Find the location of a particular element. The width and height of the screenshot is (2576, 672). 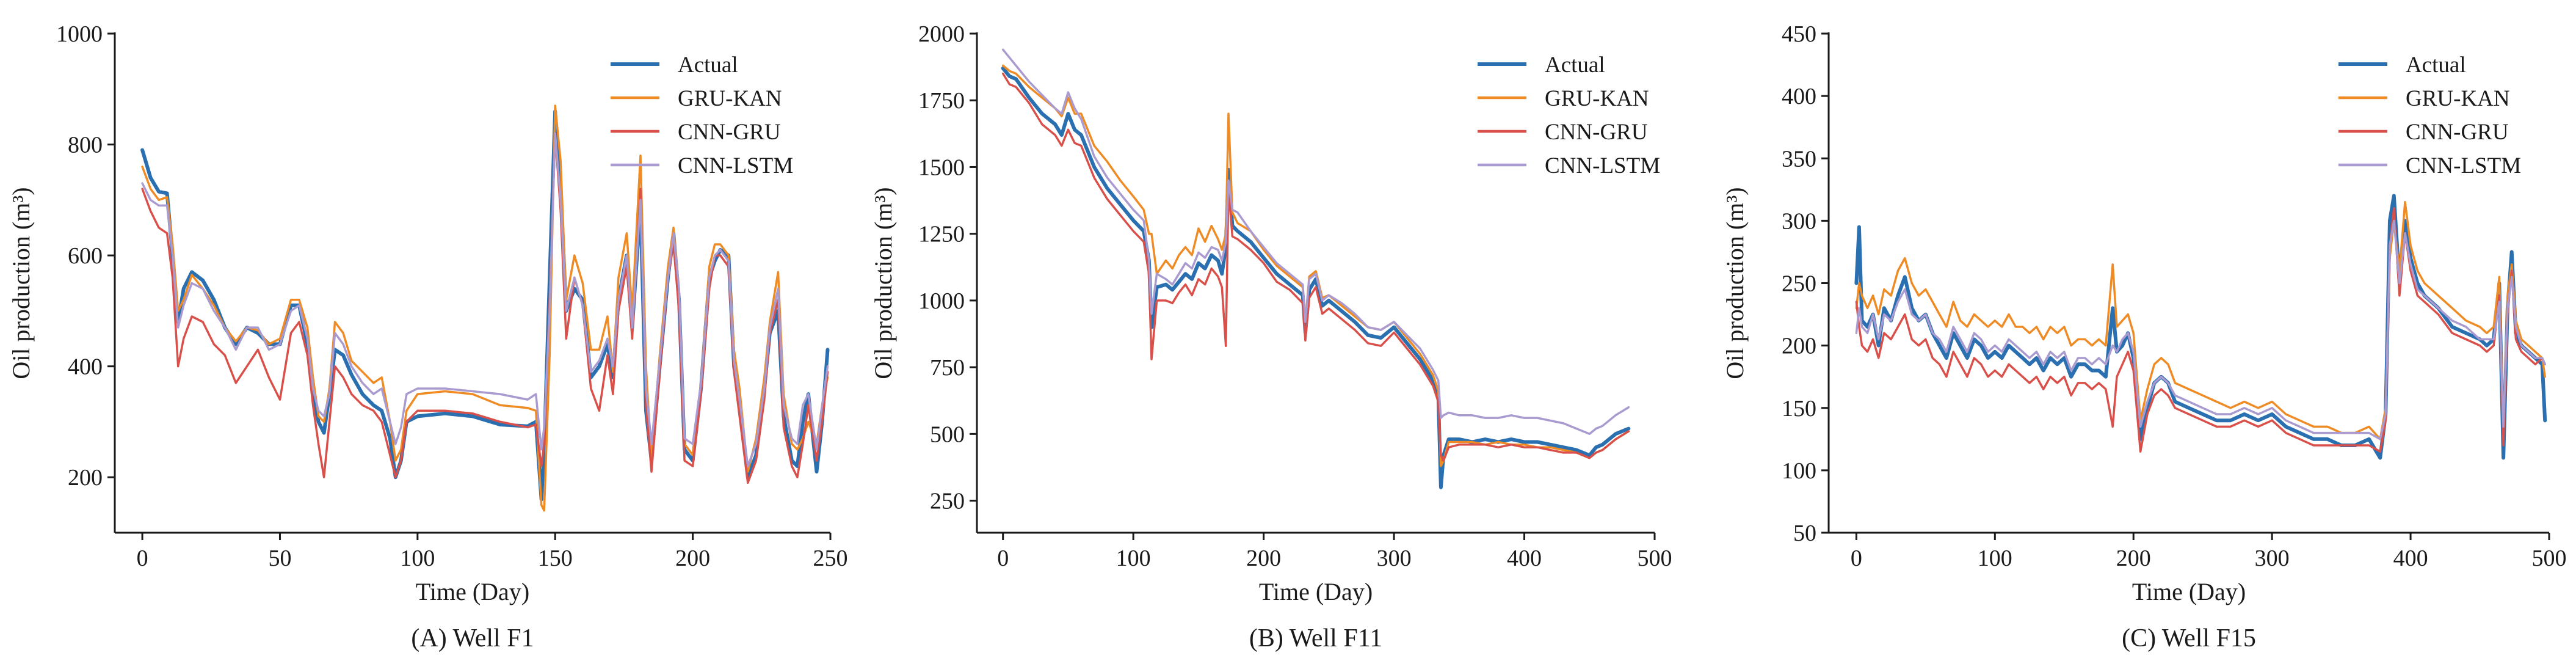

y-tick-label: 1250 is located at coordinates (941, 234).